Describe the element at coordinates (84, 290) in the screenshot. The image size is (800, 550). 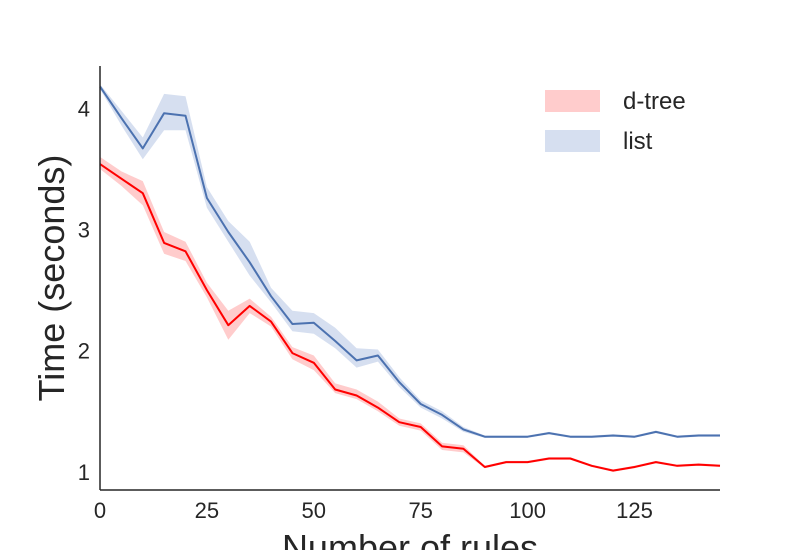
I see `y-tick-labels: 1 2 3 4` at that location.